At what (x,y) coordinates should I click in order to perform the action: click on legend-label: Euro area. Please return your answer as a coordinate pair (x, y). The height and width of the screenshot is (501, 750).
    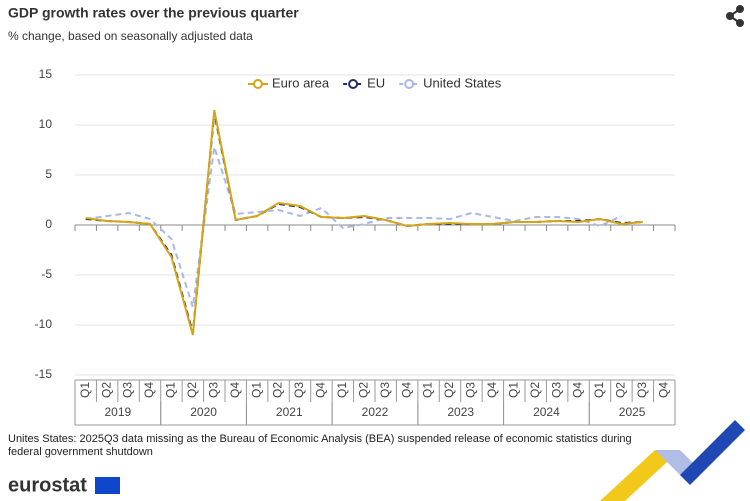
    Looking at the image, I should click on (301, 82).